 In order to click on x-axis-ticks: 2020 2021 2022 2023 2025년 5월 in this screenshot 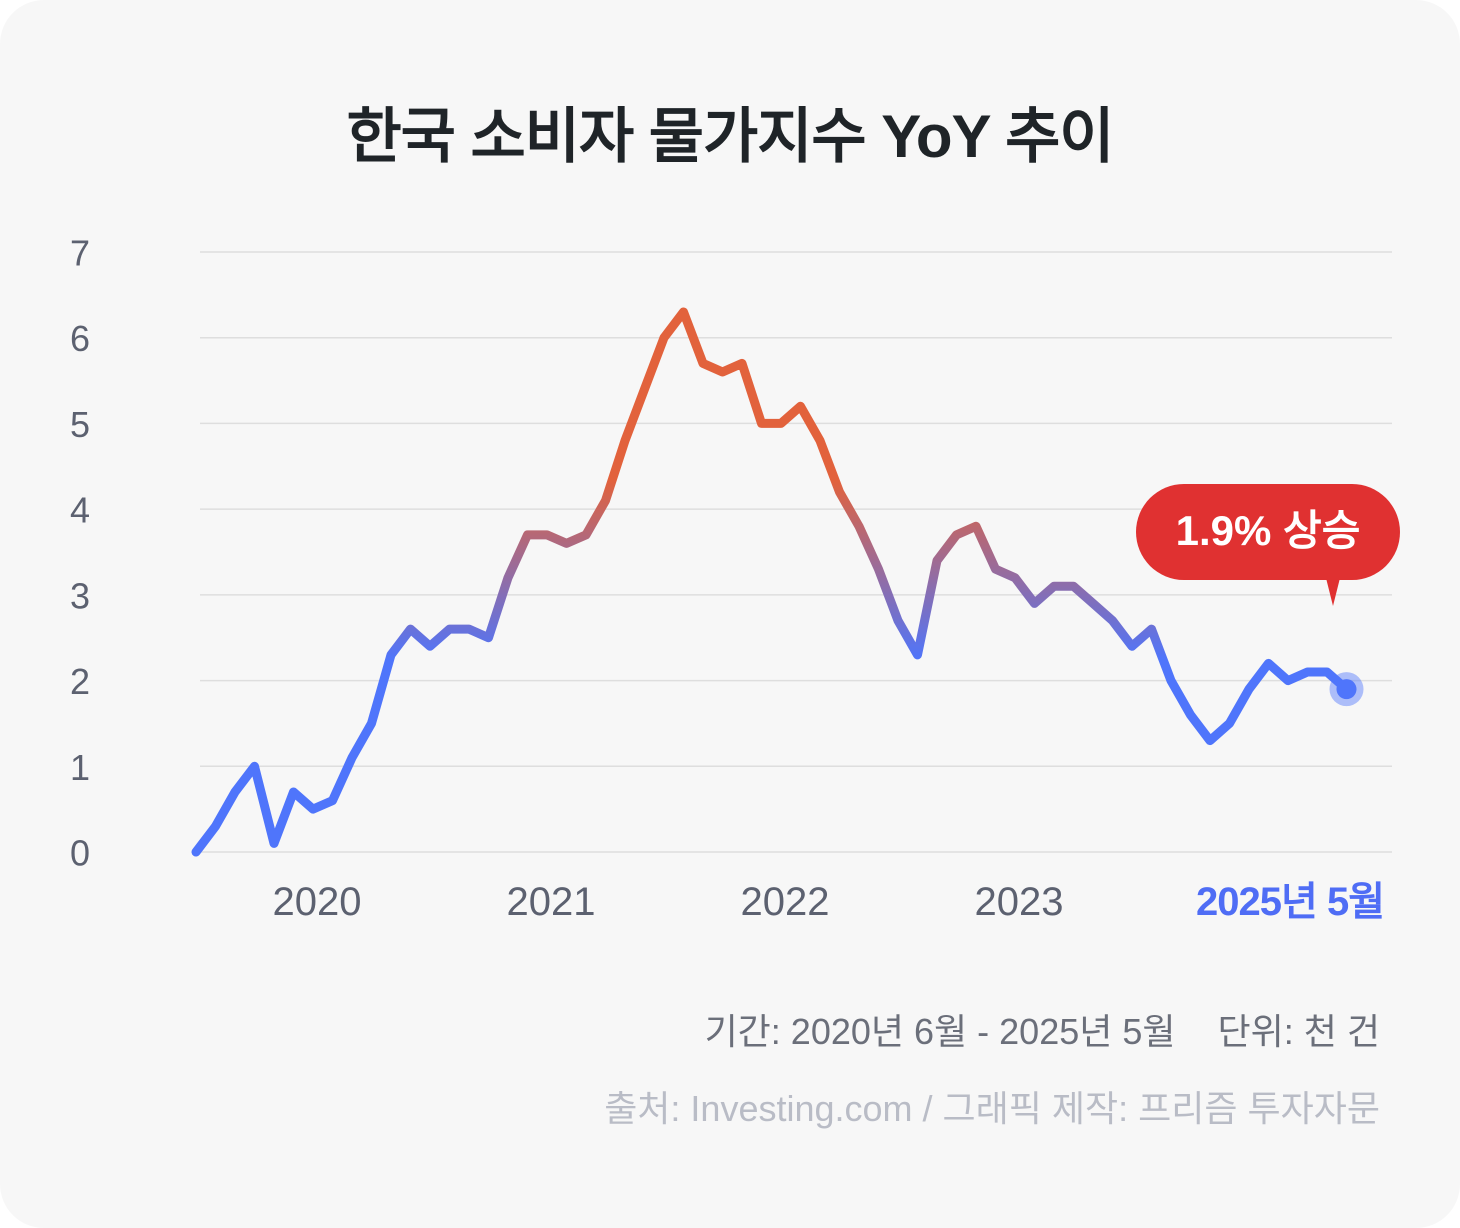, I will do `click(829, 902)`.